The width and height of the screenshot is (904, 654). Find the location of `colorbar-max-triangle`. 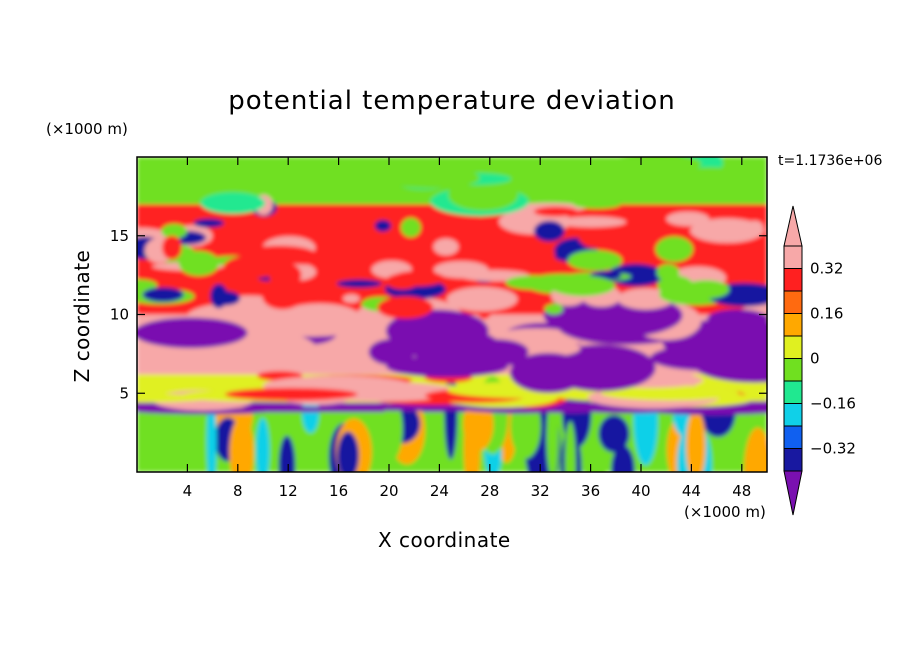

colorbar-max-triangle is located at coordinates (793, 226).